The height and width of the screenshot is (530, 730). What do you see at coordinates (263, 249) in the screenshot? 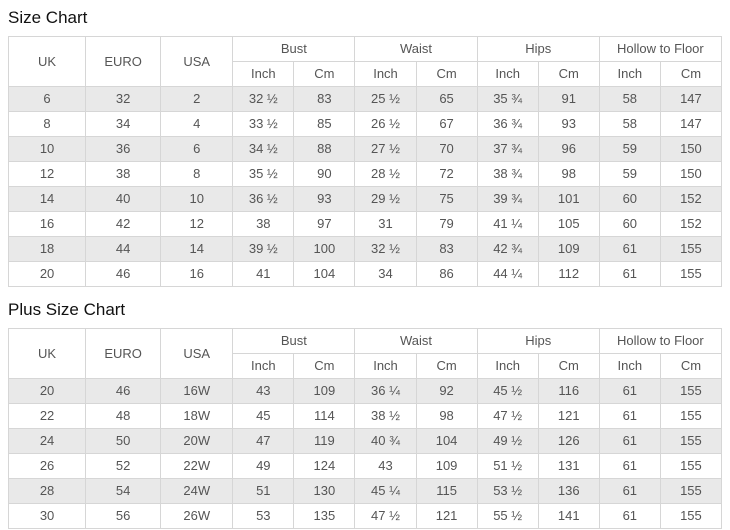
I see `size-cell: 39 ½` at bounding box center [263, 249].